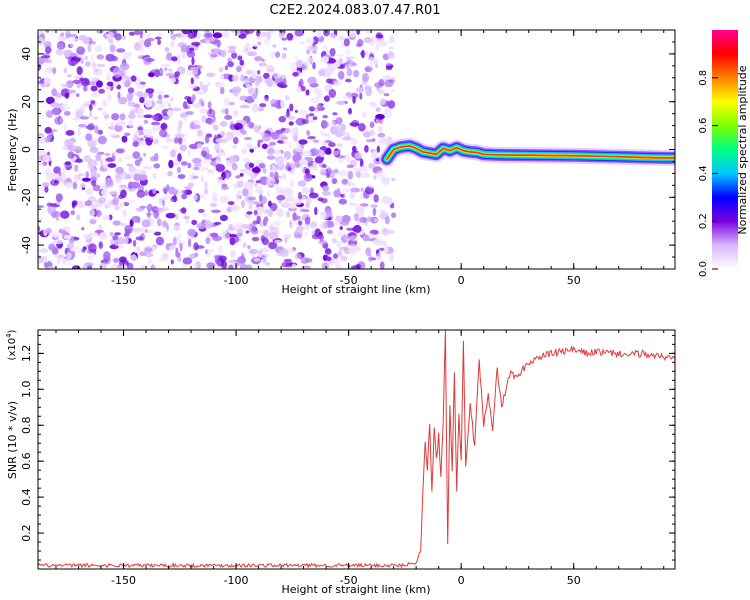 The height and width of the screenshot is (600, 750). I want to click on y-tick-label: -20, so click(26, 197).